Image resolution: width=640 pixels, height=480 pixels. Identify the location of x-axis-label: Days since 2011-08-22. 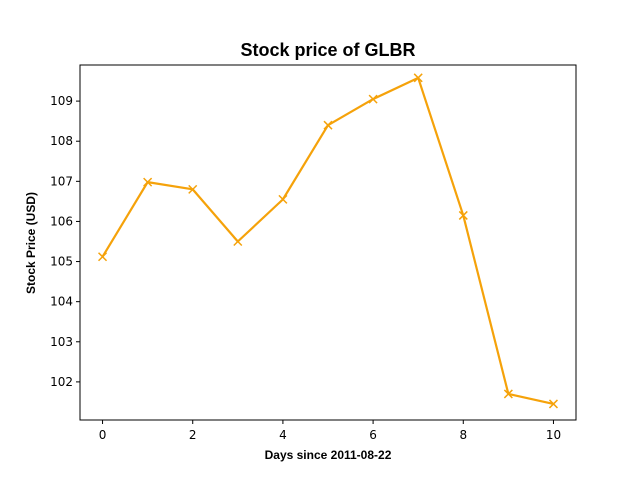
(328, 455).